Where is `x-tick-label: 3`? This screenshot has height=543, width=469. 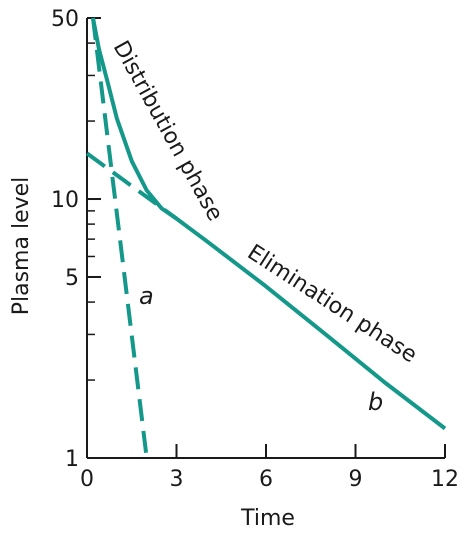
x-tick-label: 3 is located at coordinates (177, 479).